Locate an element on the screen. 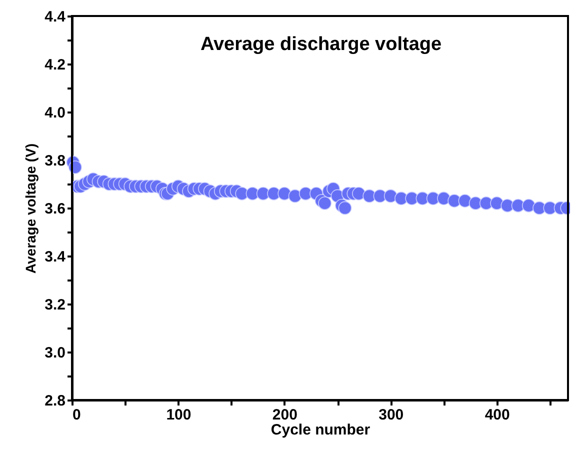 The width and height of the screenshot is (571, 453). y-tick-label: 3.0 is located at coordinates (55, 353).